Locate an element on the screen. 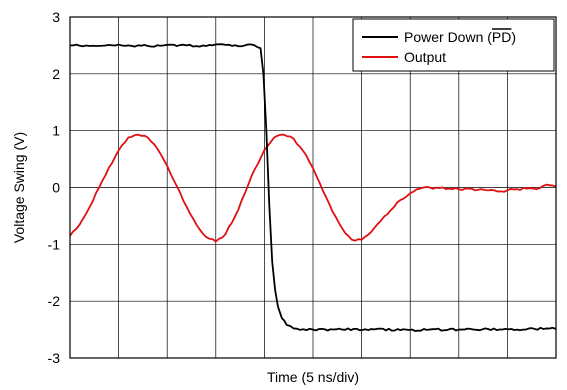  y-tick-label: -2 is located at coordinates (54, 301).